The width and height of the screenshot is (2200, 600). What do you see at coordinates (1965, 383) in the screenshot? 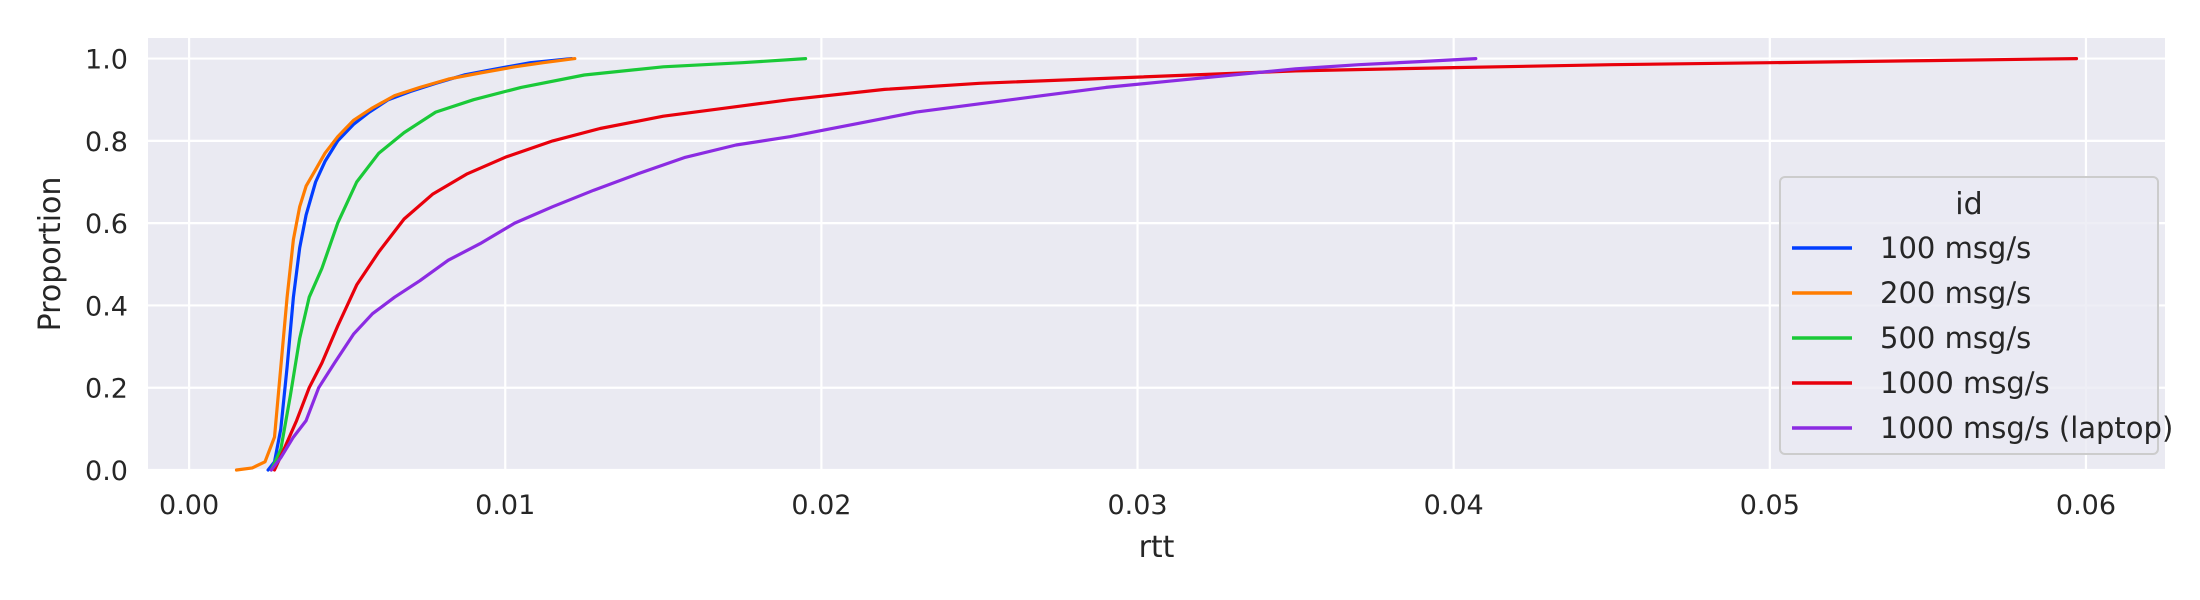
I see `legend-label: 1000 msg/s` at bounding box center [1965, 383].